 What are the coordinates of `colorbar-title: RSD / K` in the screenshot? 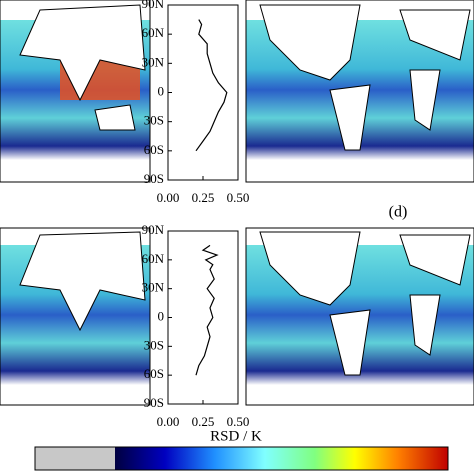 It's located at (236, 436).